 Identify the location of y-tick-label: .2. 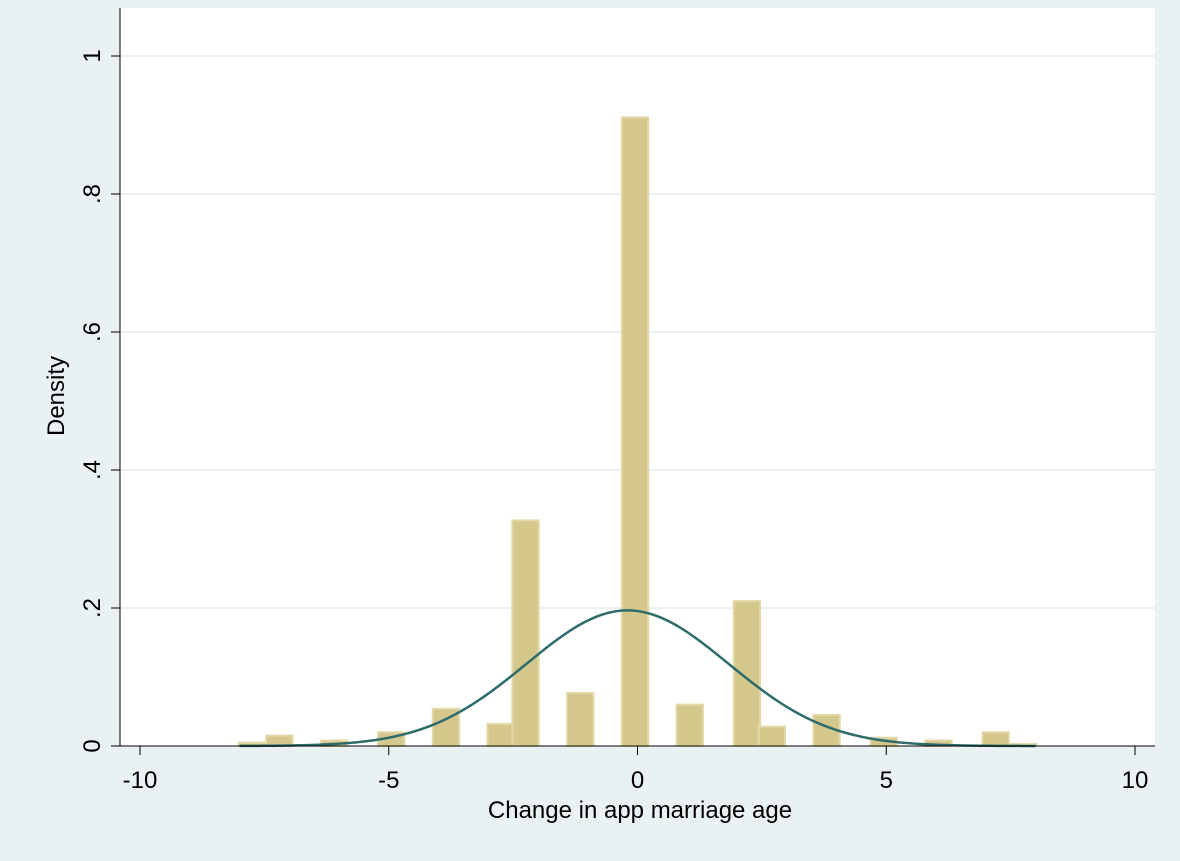
(92, 608).